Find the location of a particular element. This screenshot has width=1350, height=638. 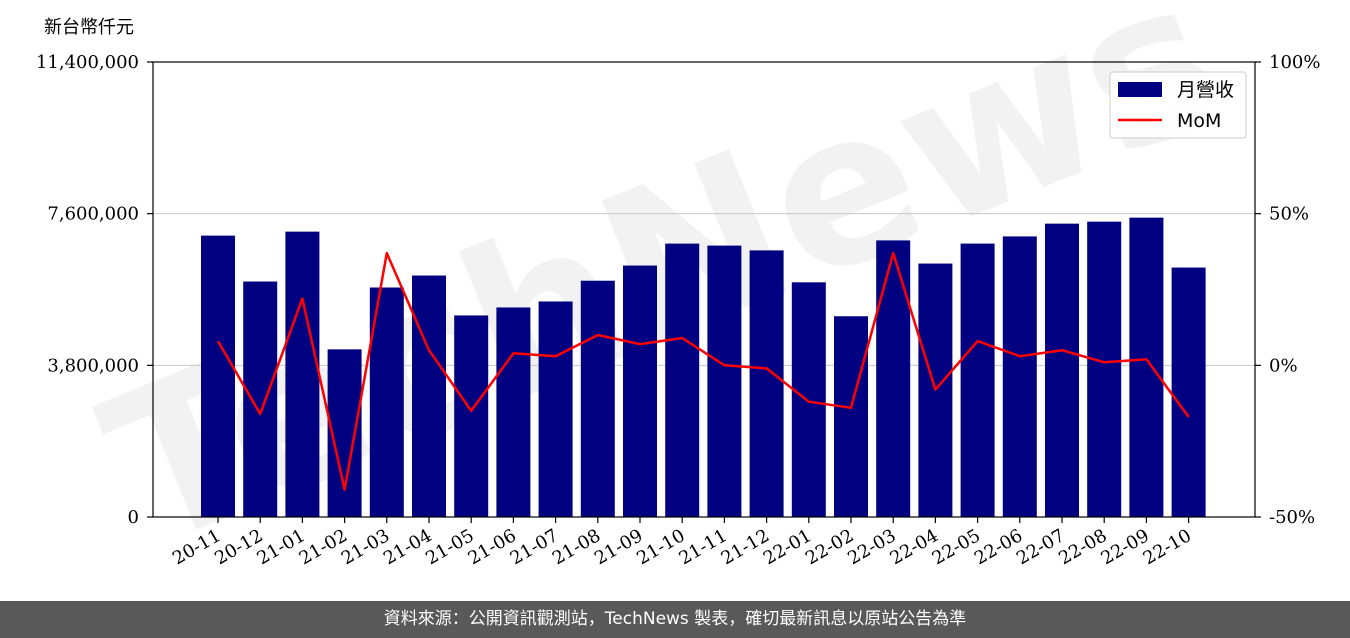

right-tick-label: 0% is located at coordinates (1283, 365).